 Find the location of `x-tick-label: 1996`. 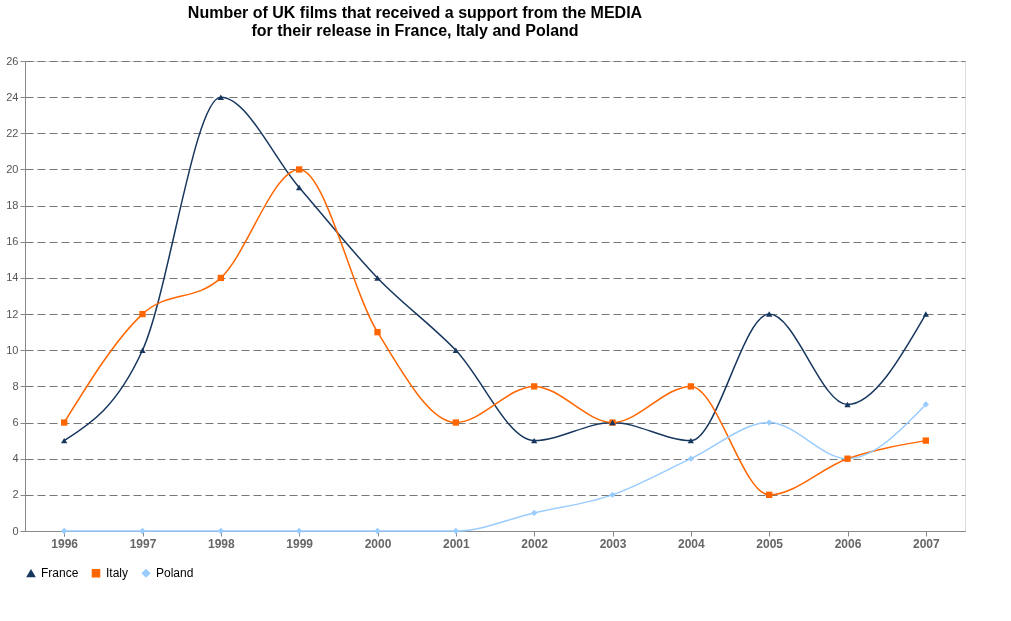

x-tick-label: 1996 is located at coordinates (65, 543).